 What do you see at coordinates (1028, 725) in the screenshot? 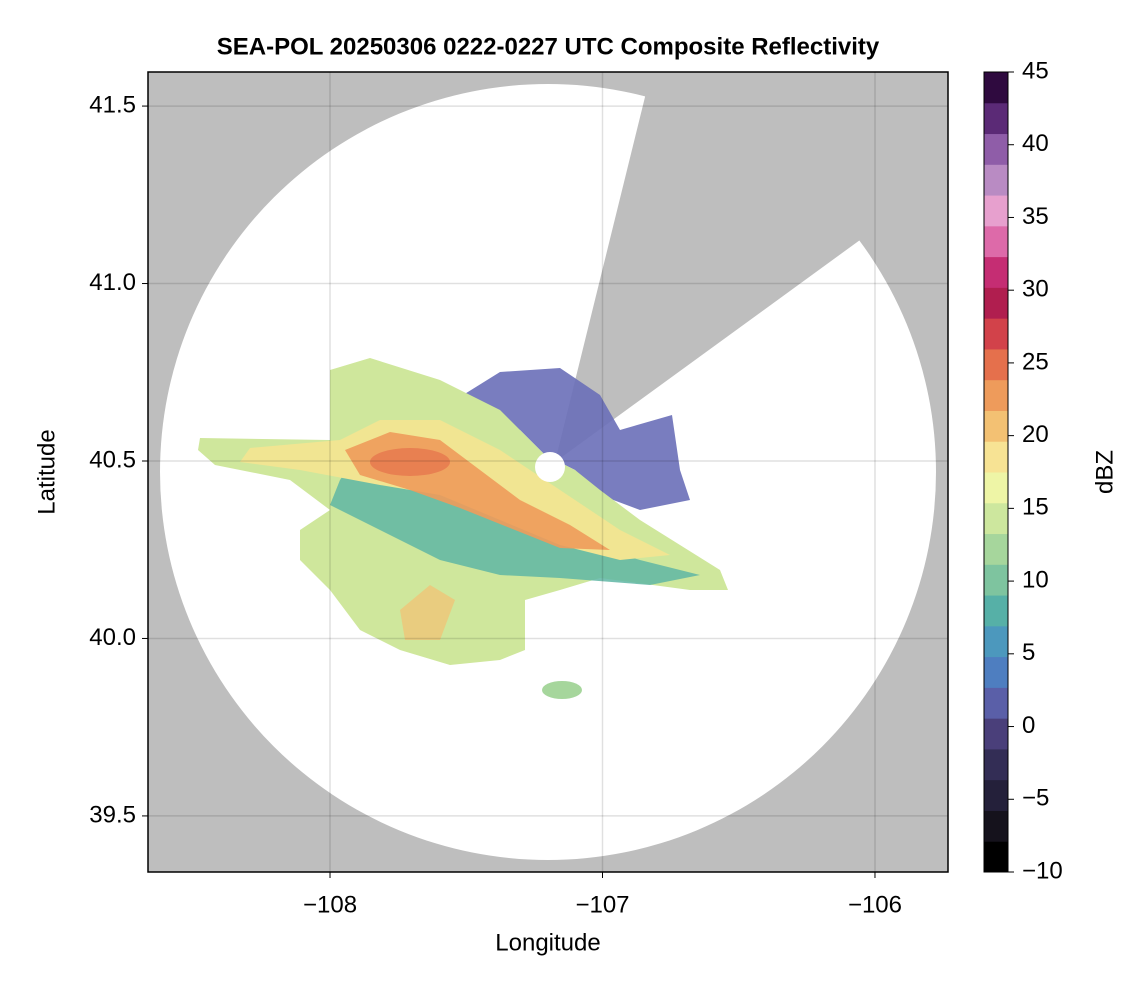
I see `colorbar-tick-label: 0` at bounding box center [1028, 725].